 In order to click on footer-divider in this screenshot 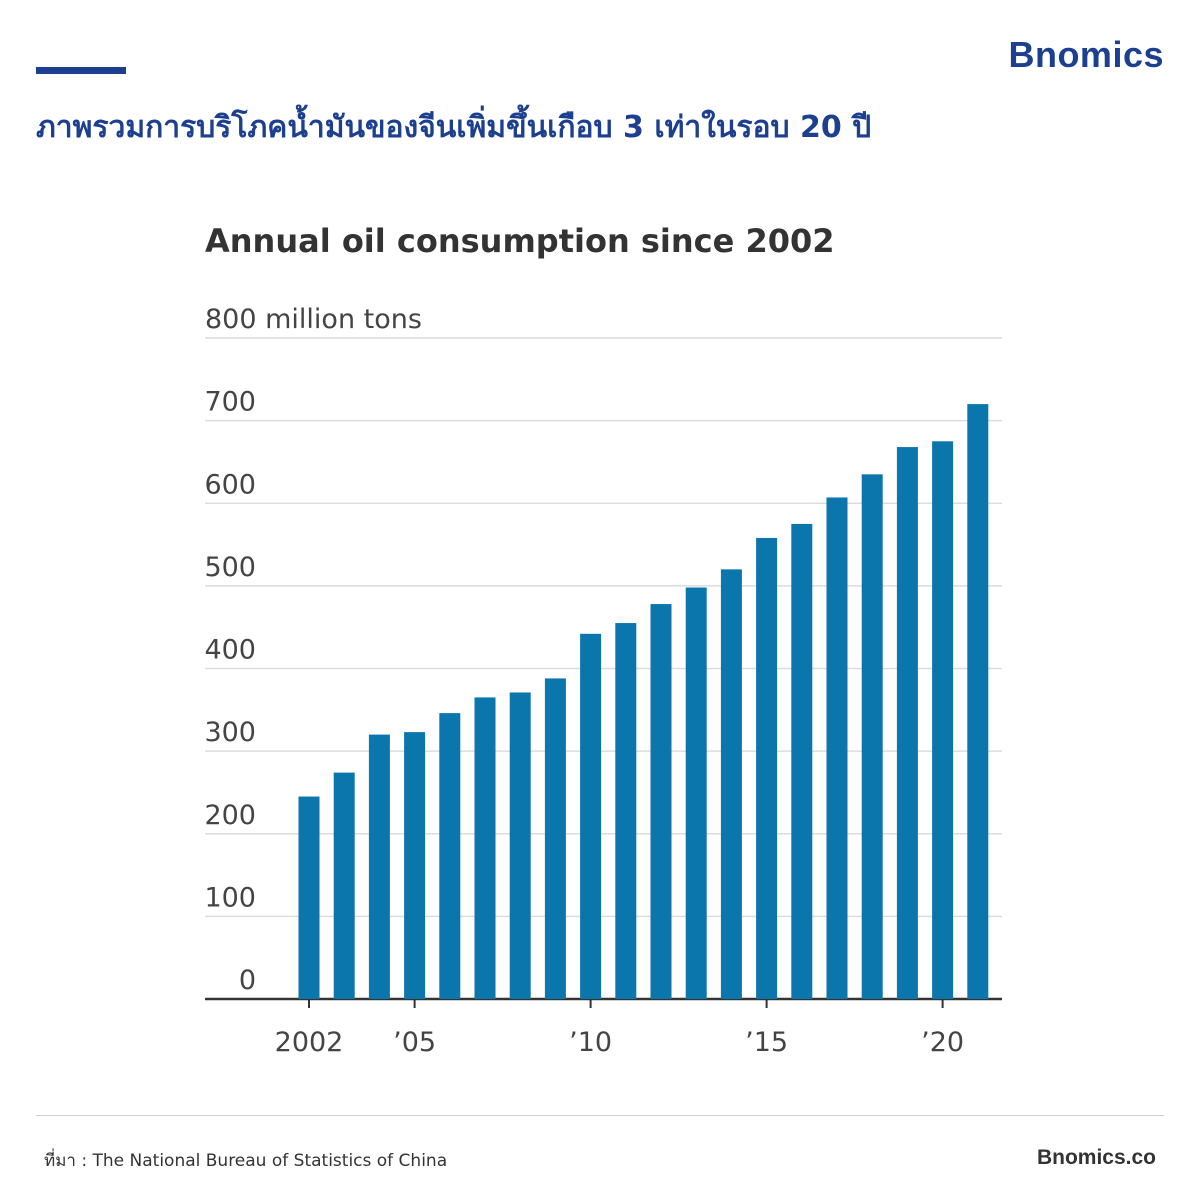, I will do `click(600, 1115)`.